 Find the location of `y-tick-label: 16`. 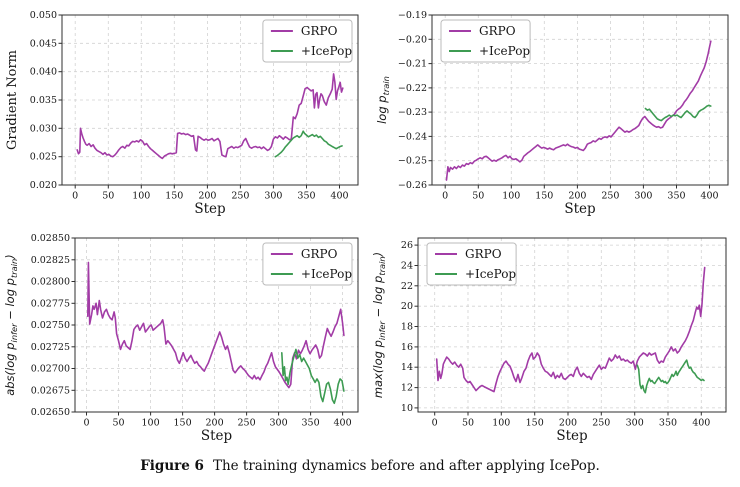

y-tick-label: 16 is located at coordinates (407, 347).